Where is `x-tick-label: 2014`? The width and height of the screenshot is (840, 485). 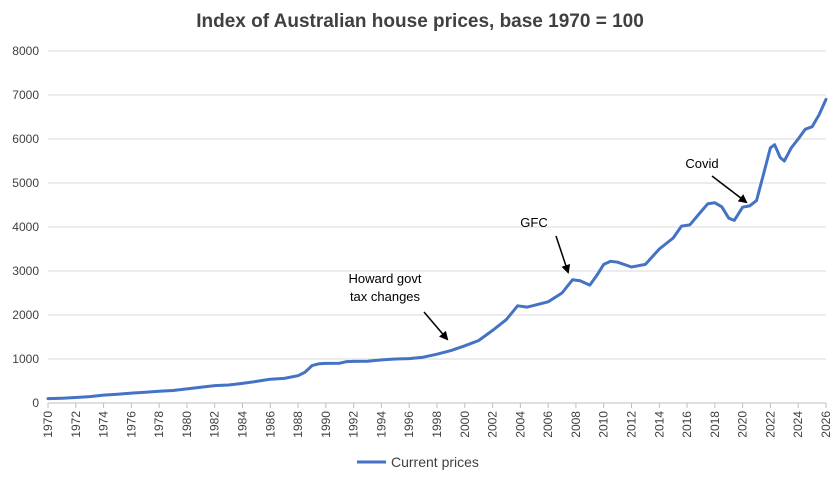
x-tick-label: 2014 is located at coordinates (659, 424).